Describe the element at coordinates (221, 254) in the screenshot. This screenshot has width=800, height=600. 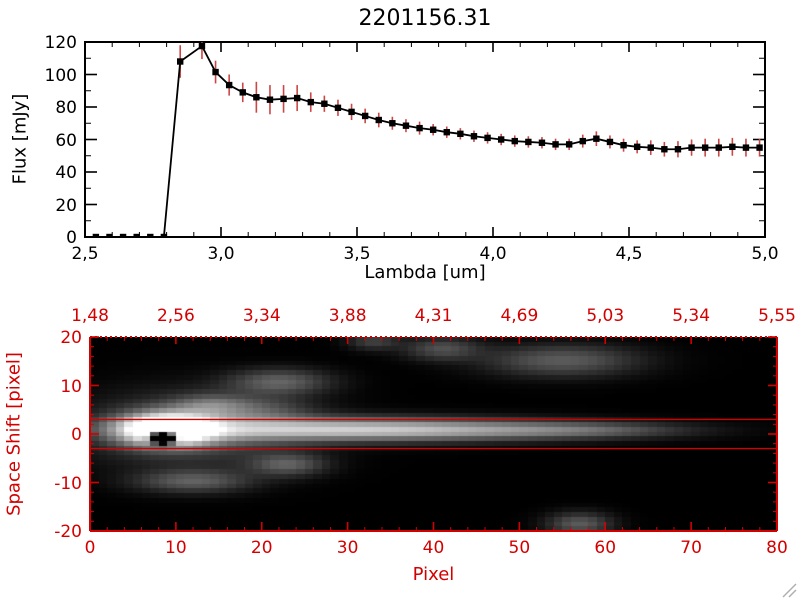
I see `lambda-tick-label: 3,0` at that location.